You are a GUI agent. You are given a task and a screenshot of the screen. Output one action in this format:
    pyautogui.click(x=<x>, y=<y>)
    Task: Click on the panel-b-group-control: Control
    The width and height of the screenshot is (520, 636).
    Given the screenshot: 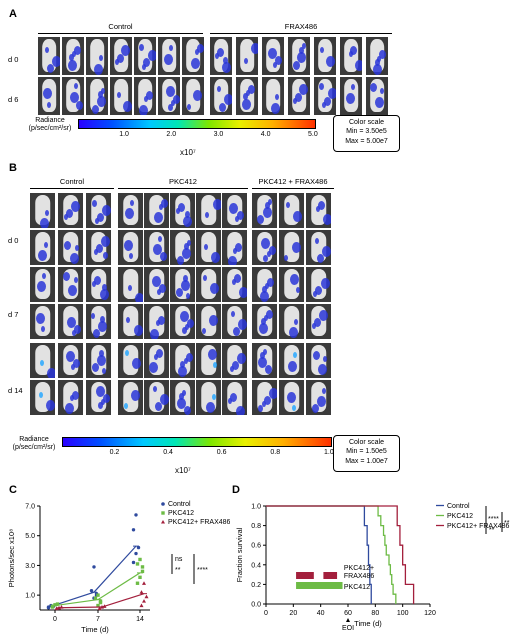 What is the action you would take?
    pyautogui.click(x=72, y=181)
    